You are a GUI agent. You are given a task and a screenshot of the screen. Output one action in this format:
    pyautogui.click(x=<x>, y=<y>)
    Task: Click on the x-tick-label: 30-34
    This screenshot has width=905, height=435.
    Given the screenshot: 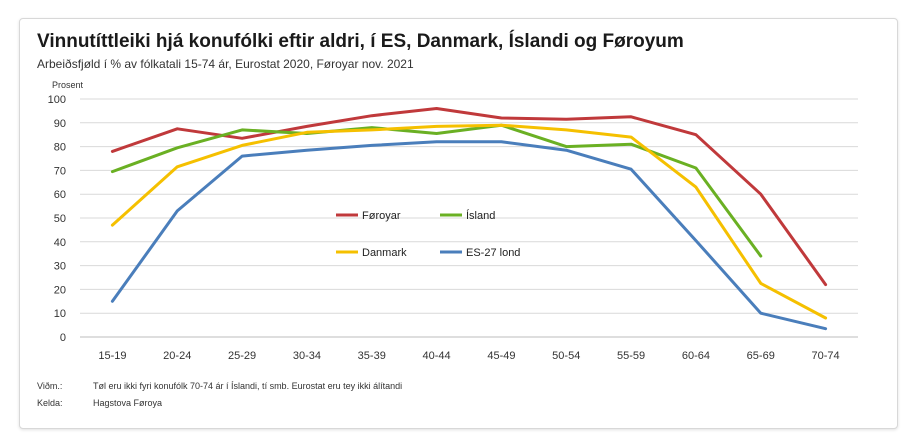 What is the action you would take?
    pyautogui.click(x=307, y=356)
    